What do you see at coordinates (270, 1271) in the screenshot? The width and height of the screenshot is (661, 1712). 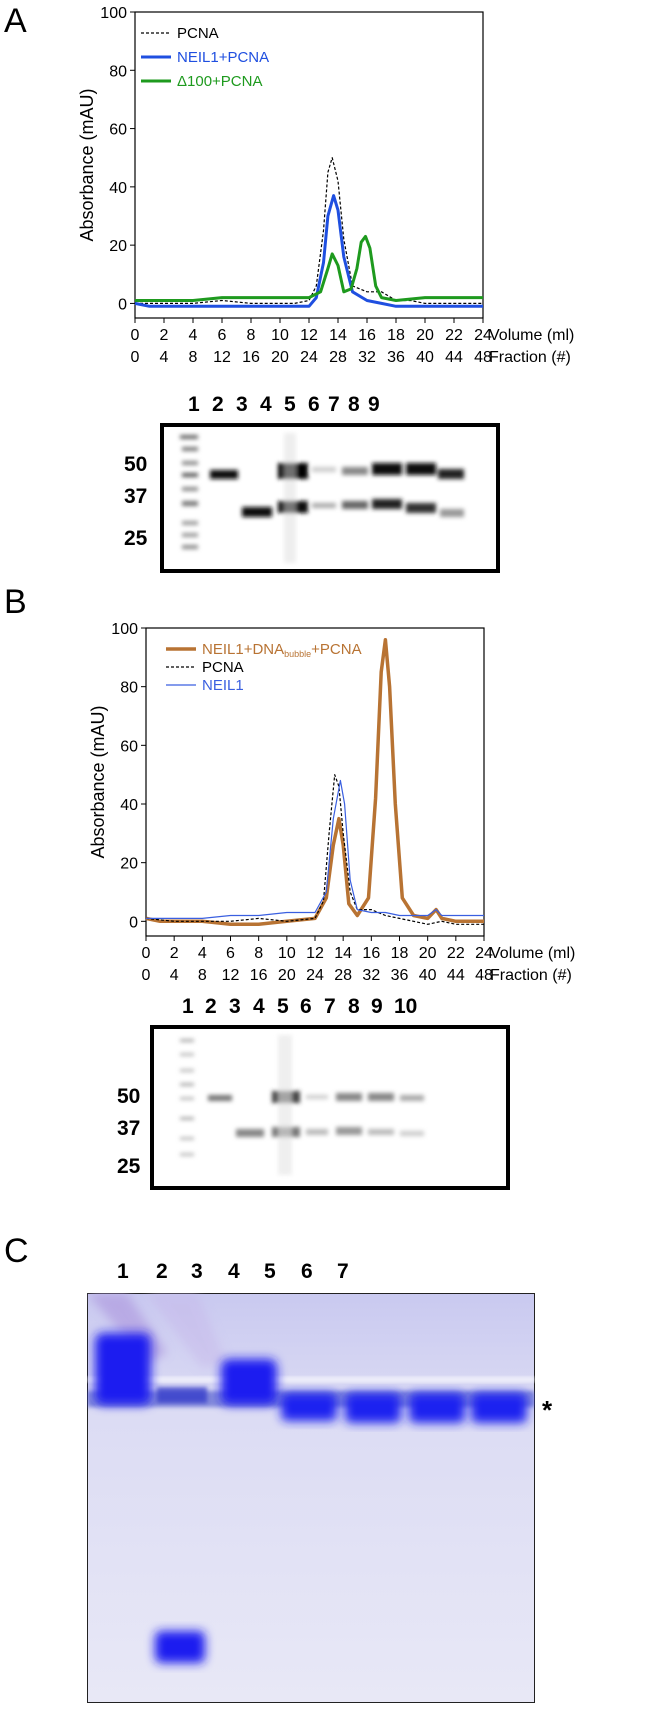 I see `gel-c-lane-5: 5` at bounding box center [270, 1271].